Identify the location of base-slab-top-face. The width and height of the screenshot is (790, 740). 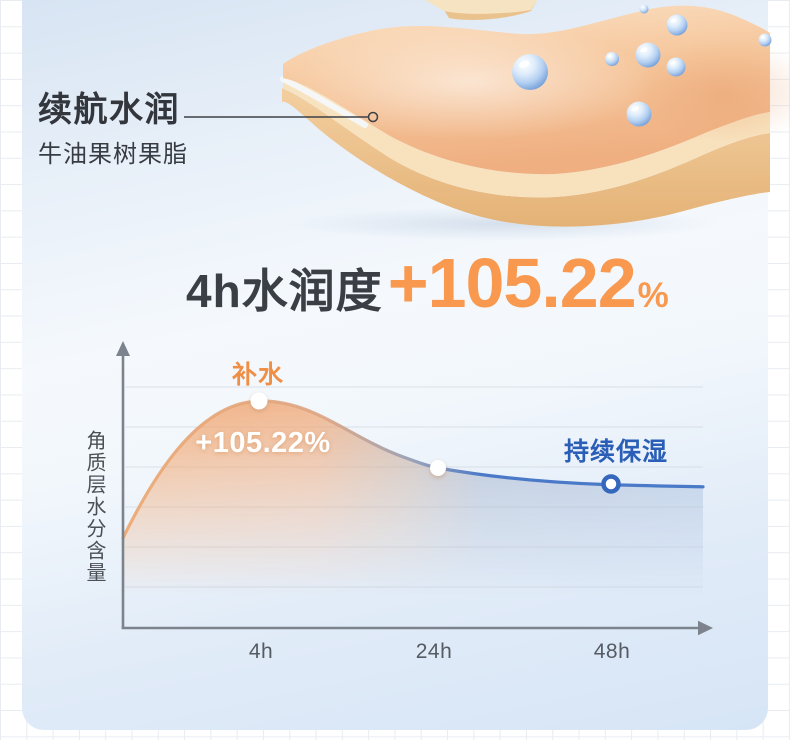
(526, 134).